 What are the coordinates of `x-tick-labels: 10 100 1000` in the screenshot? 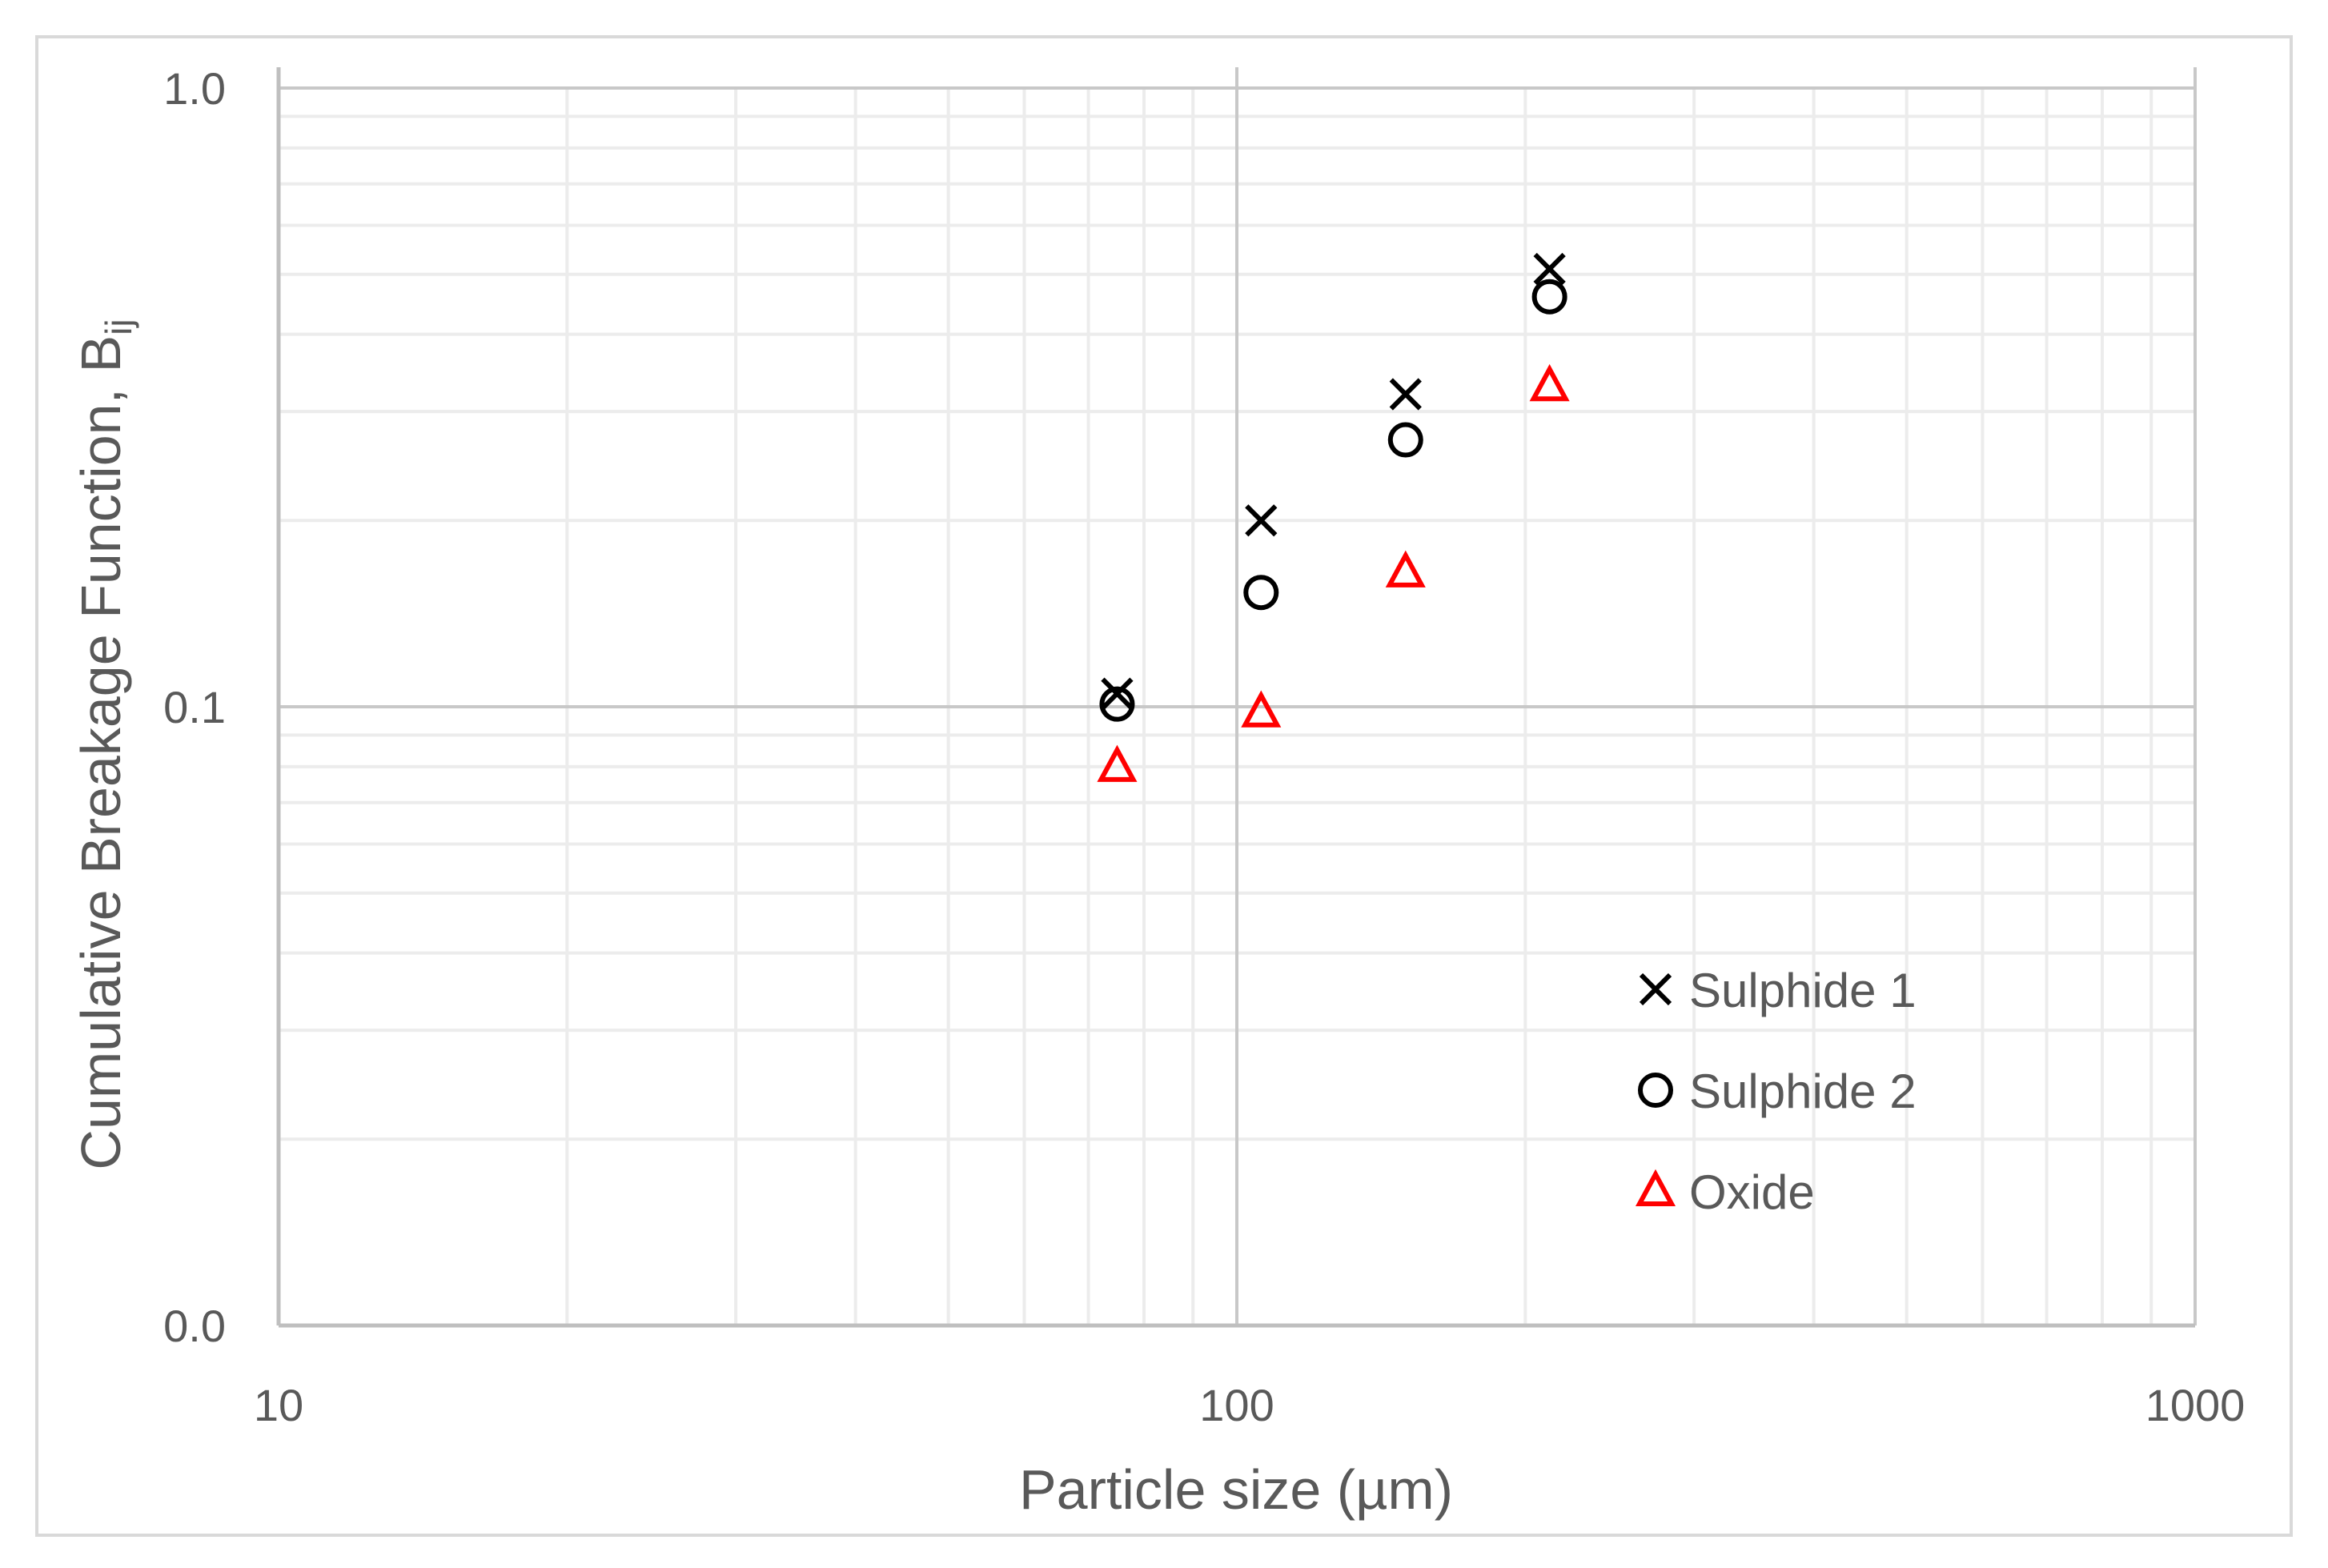 It's located at (1249, 1405).